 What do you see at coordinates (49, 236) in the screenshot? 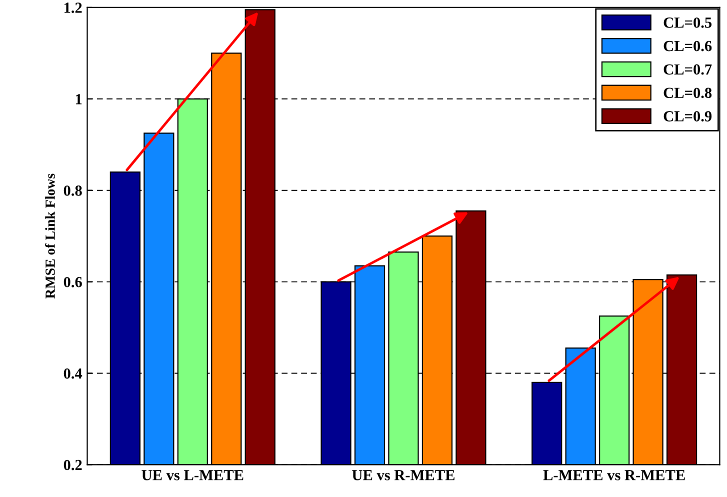
I see `y-axis-title: RMSE of Link Flows` at bounding box center [49, 236].